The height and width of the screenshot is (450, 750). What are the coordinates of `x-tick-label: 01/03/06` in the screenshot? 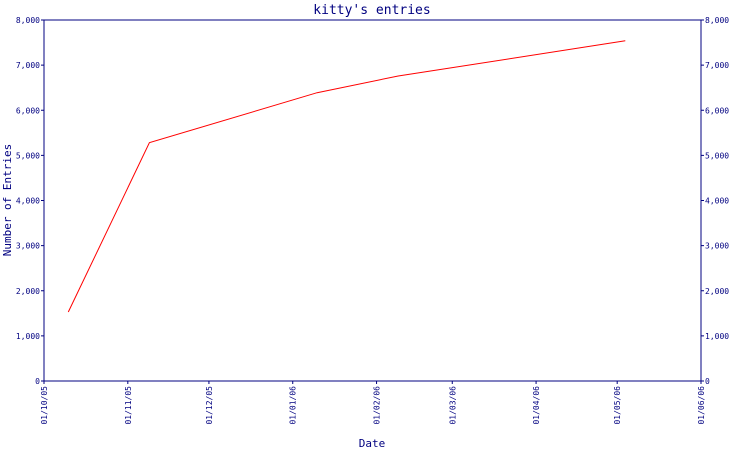 It's located at (452, 405).